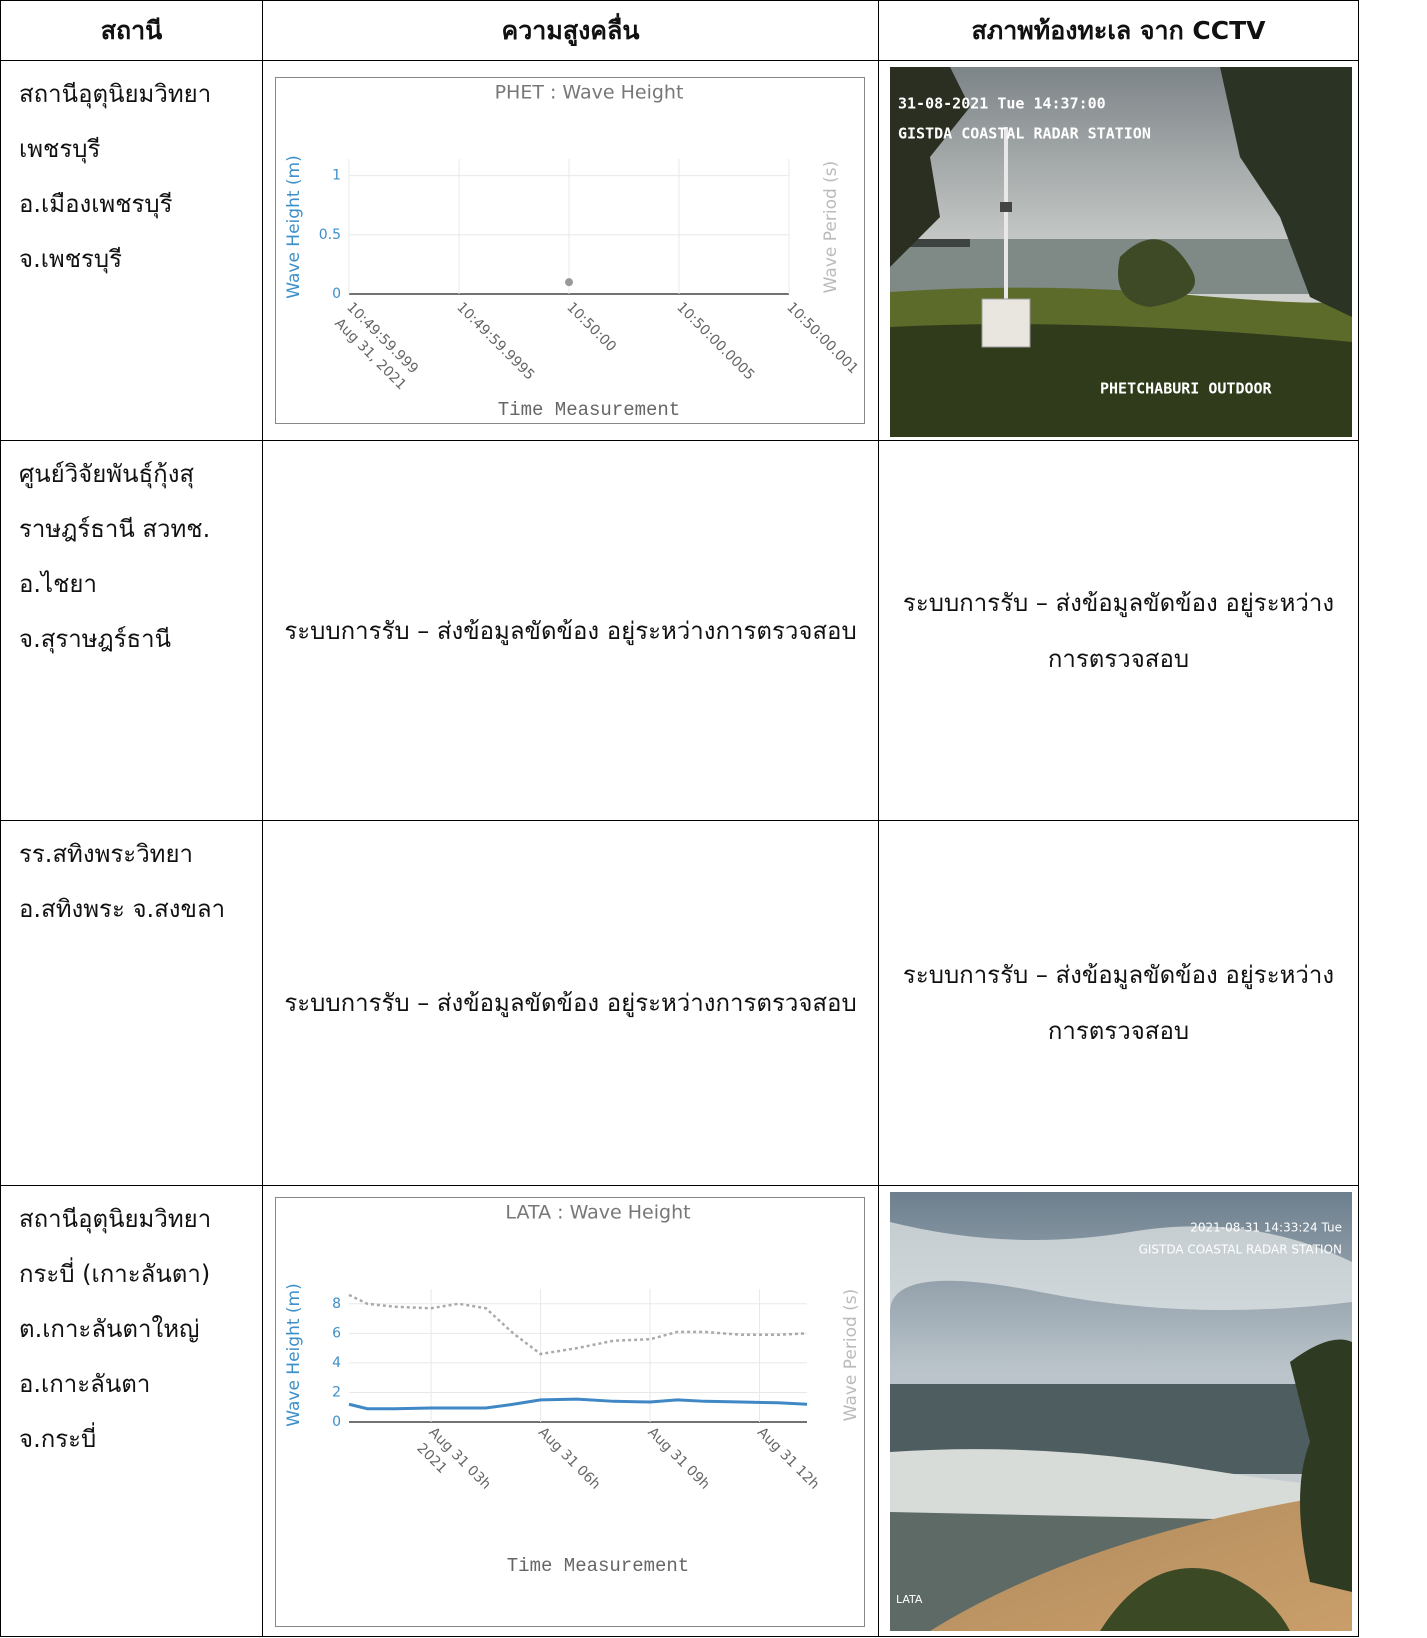 Image resolution: width=1427 pixels, height=1638 pixels. What do you see at coordinates (115, 529) in the screenshot?
I see `station-line: ราษฎร์ธานี สวทช.` at bounding box center [115, 529].